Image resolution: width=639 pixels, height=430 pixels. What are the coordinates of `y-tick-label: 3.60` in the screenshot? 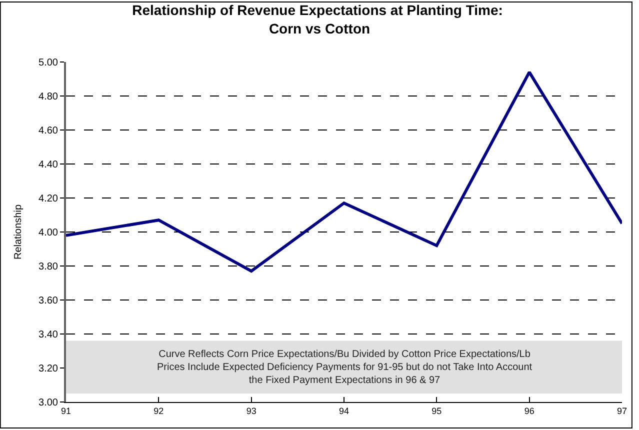 It's located at (48, 301).